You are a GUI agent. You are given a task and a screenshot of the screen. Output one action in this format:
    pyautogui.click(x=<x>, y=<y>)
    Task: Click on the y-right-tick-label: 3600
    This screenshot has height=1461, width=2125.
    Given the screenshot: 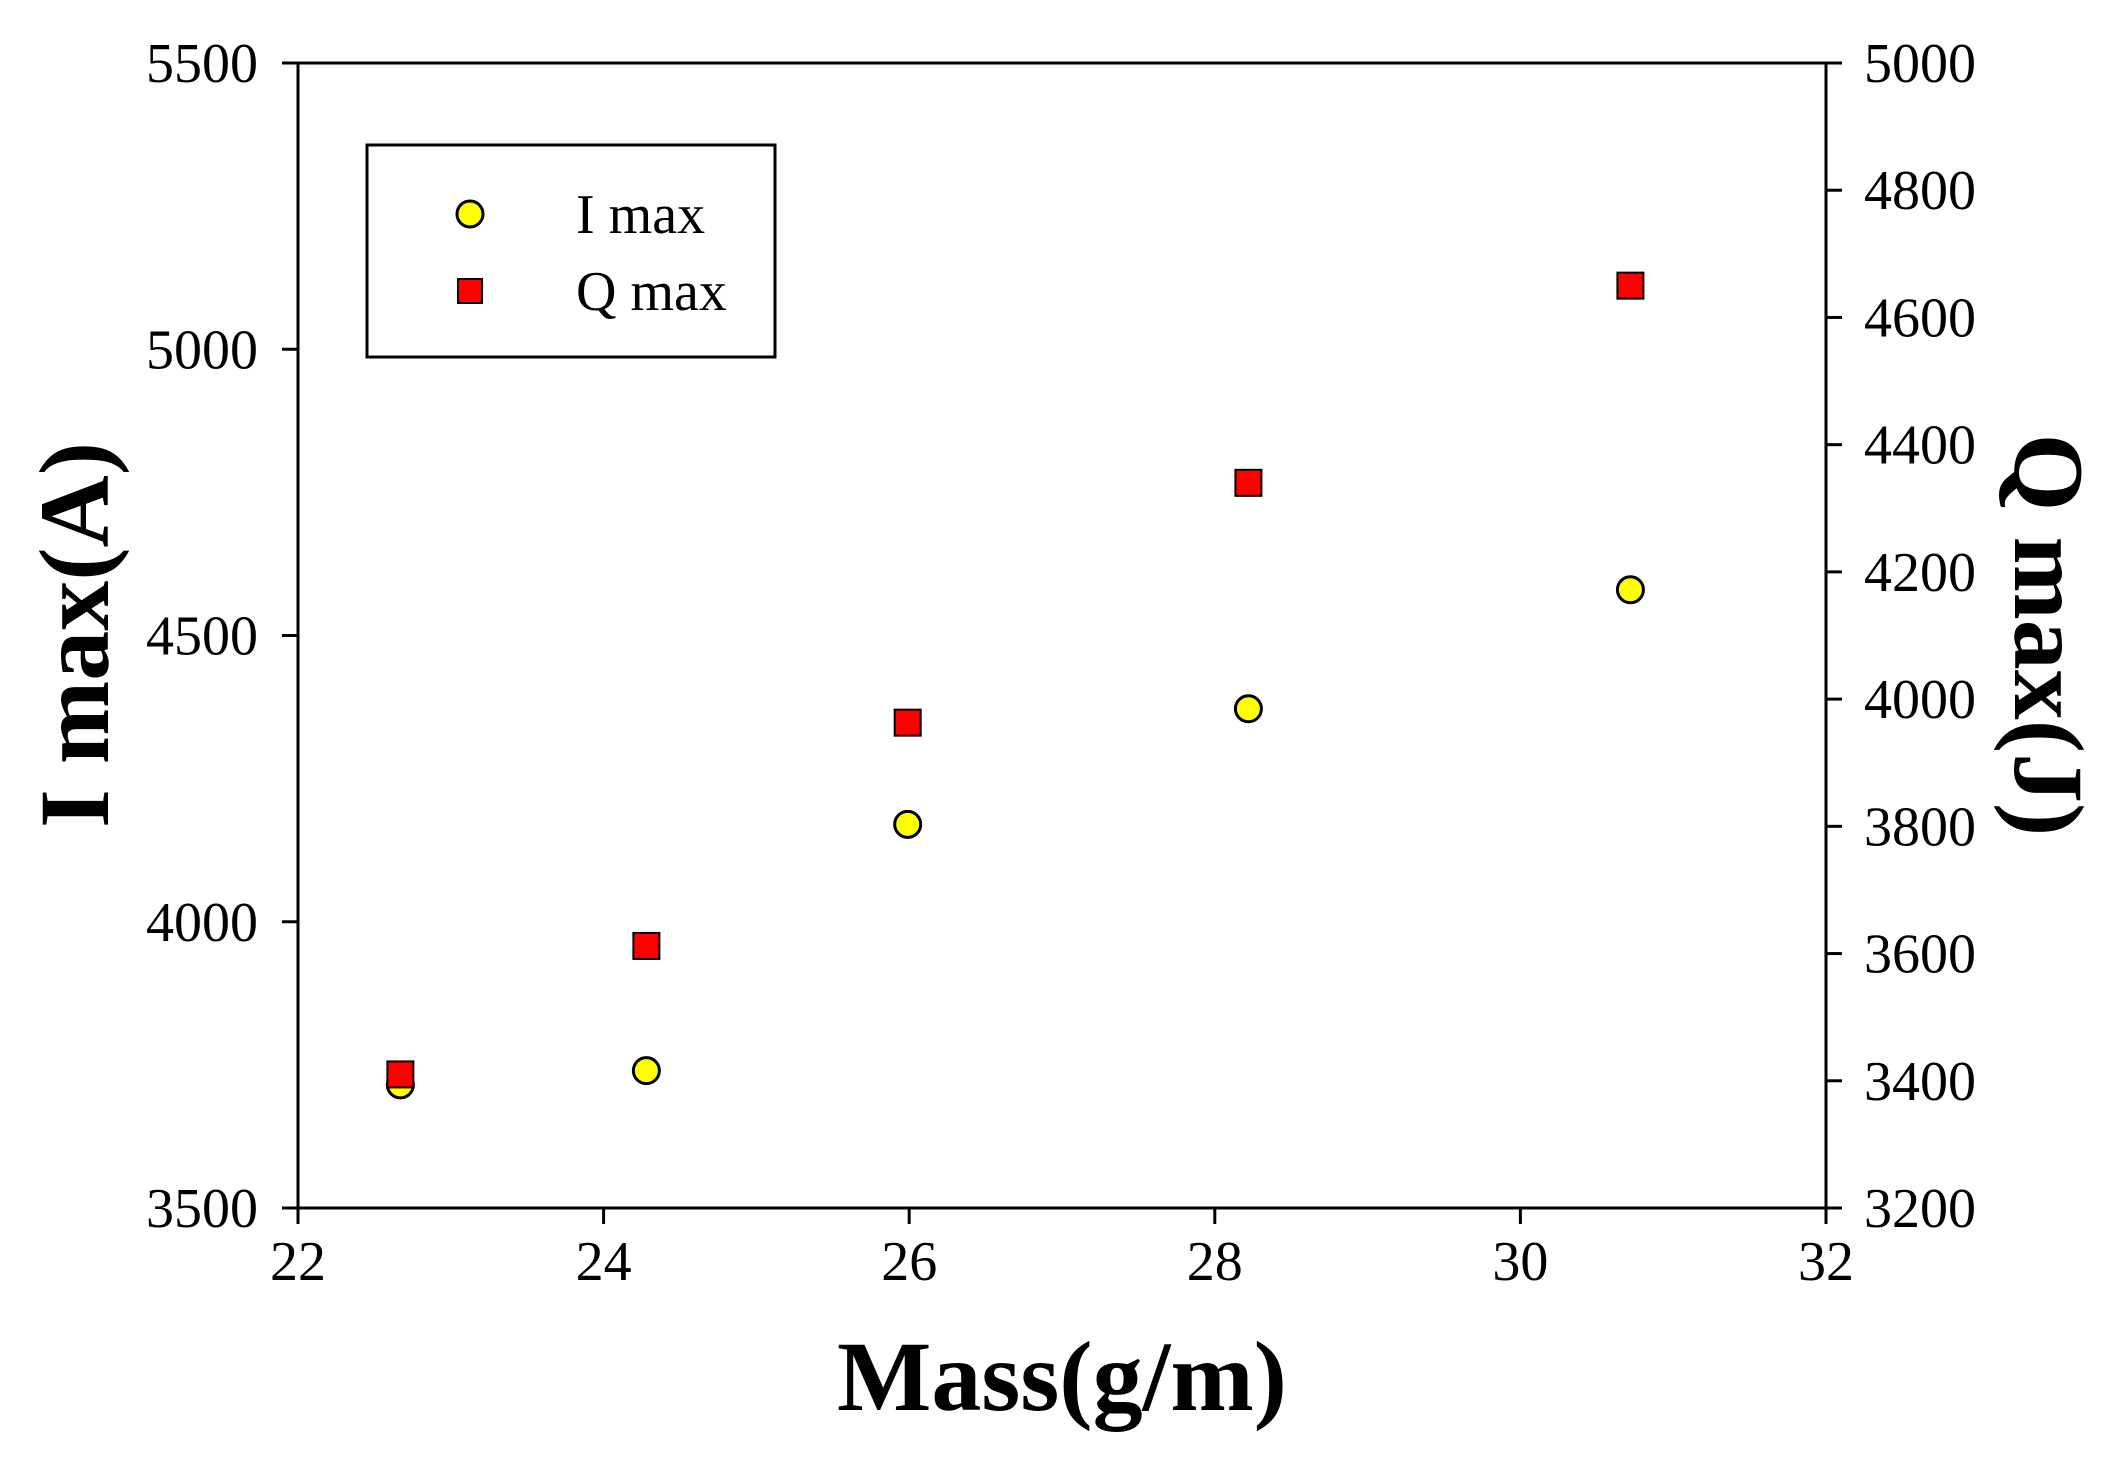 What is the action you would take?
    pyautogui.click(x=1920, y=955)
    